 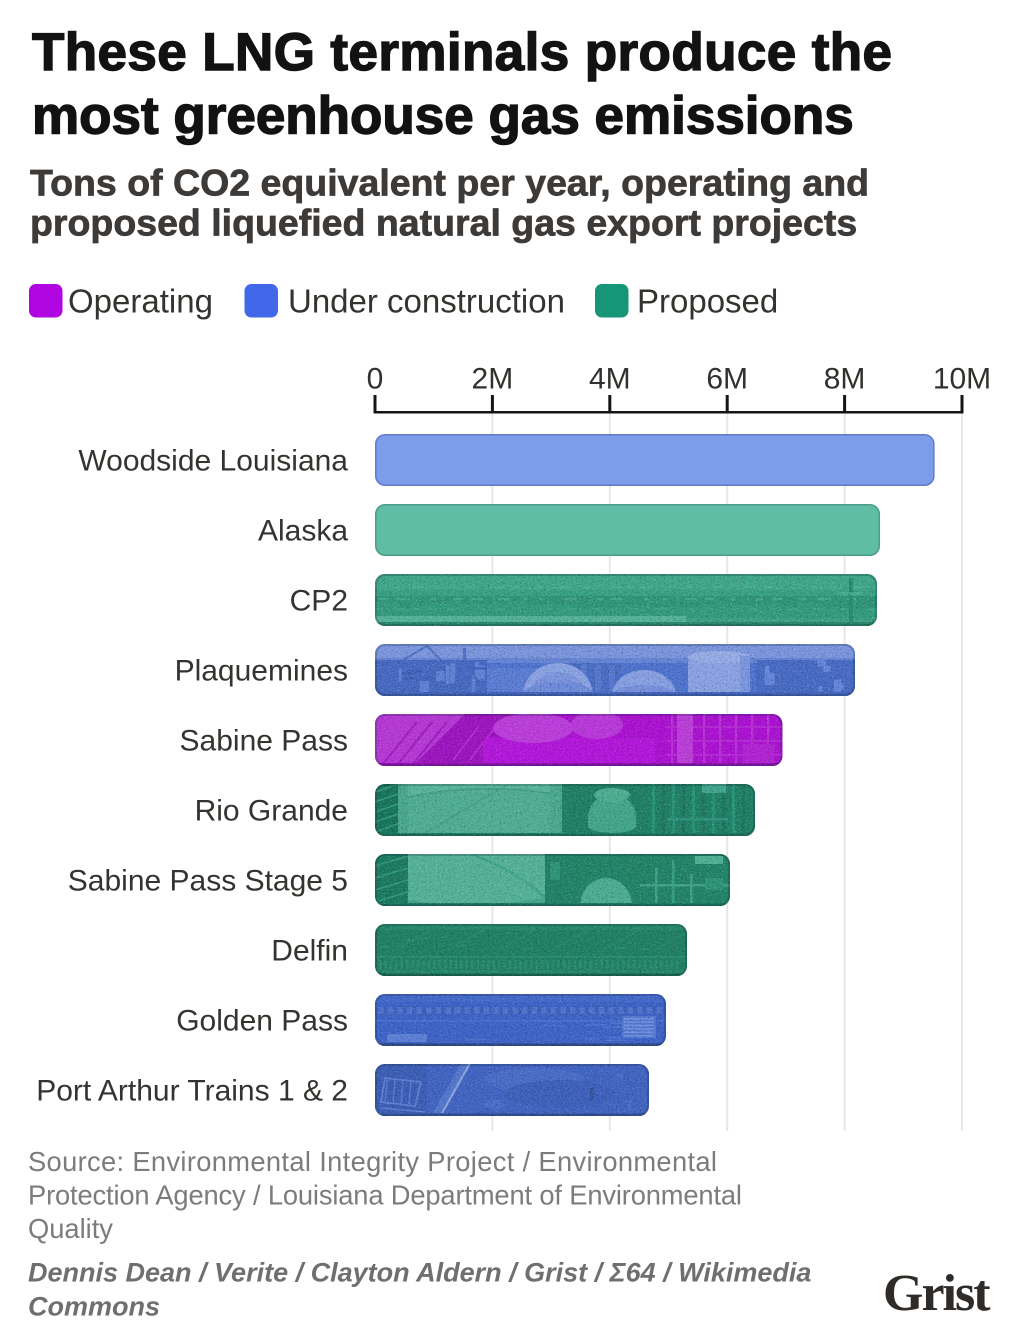 I want to click on svg-text: Commons, so click(x=94, y=1306).